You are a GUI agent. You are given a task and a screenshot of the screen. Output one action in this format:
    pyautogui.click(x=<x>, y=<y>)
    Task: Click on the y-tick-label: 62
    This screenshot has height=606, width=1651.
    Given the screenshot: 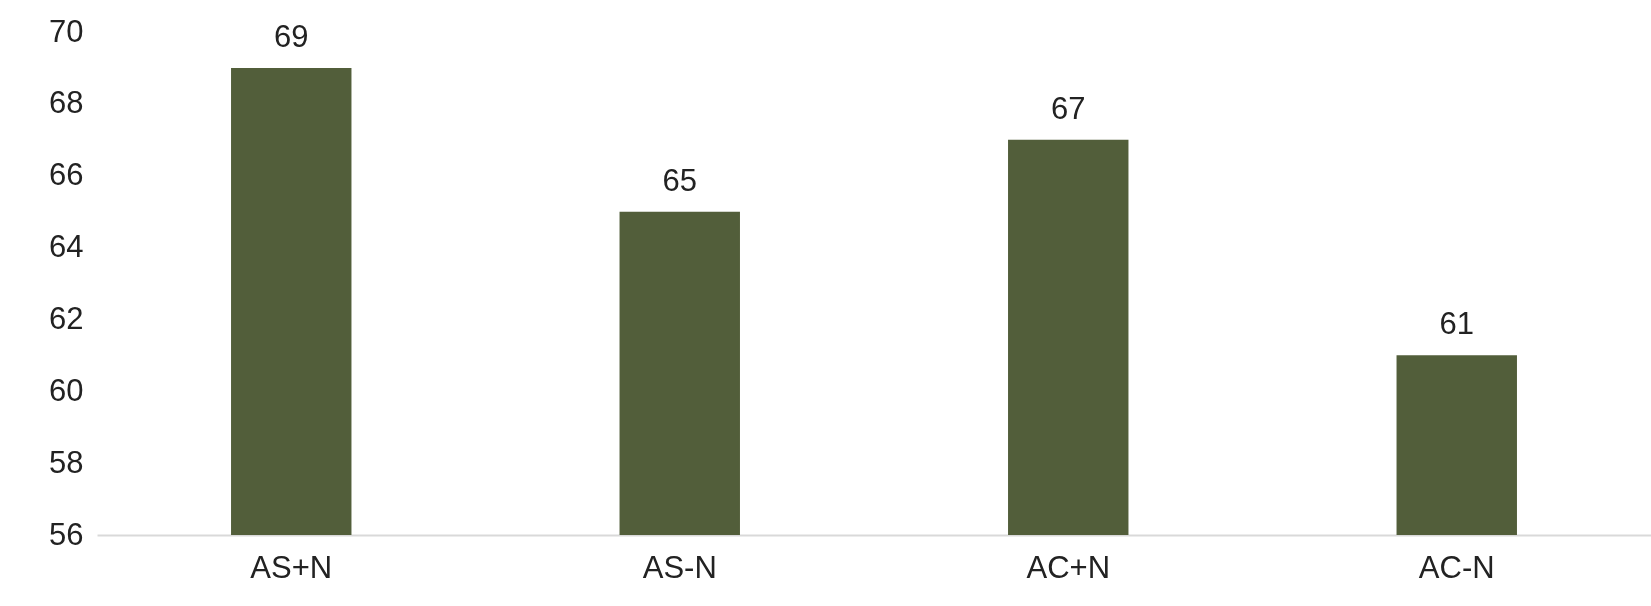 What is the action you would take?
    pyautogui.click(x=66, y=318)
    